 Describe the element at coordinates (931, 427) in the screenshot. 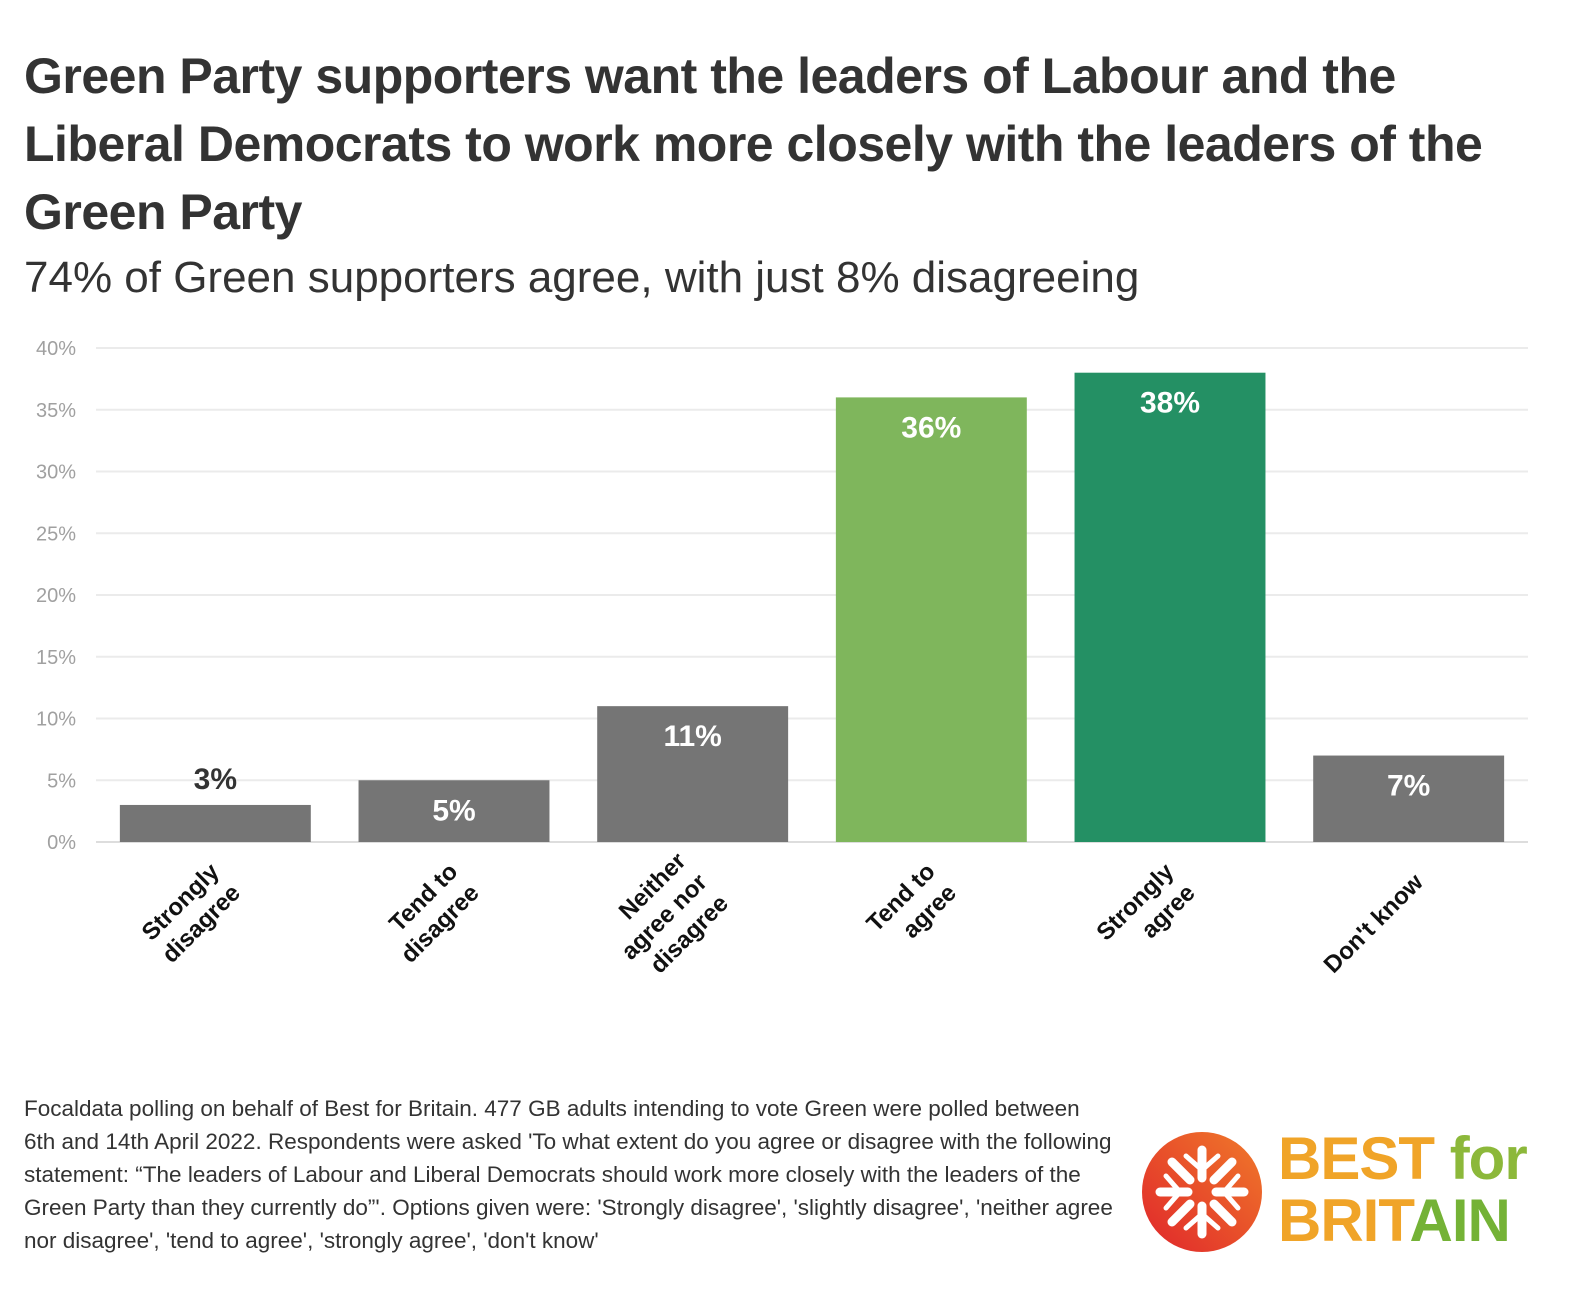

I see `data-label: 36%` at that location.